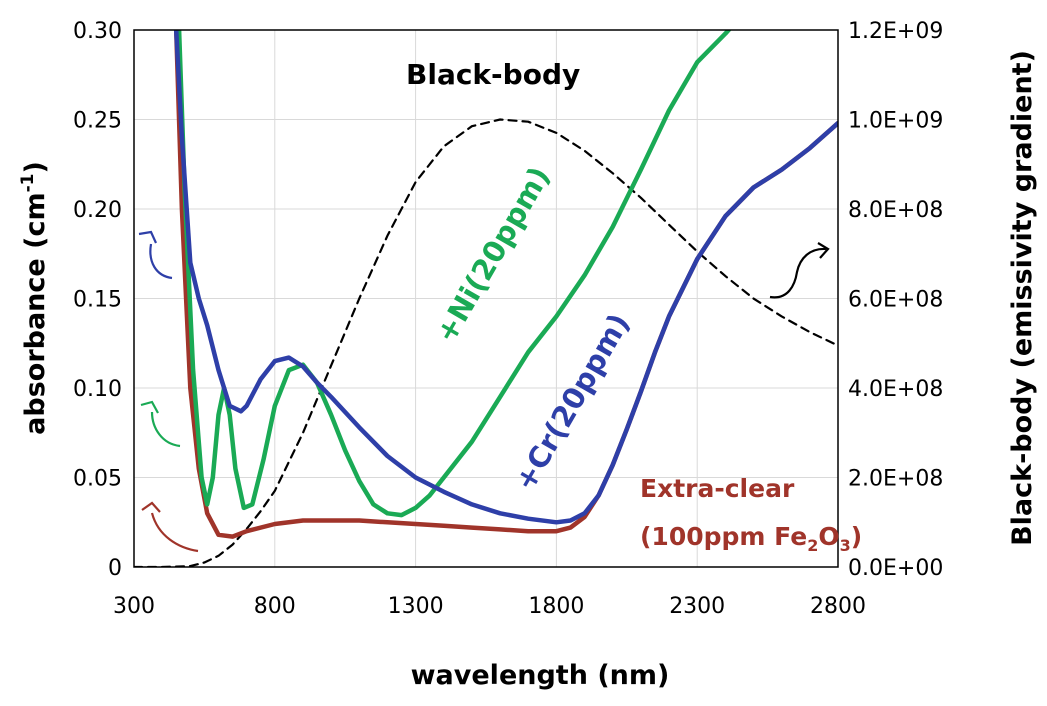  What do you see at coordinates (838, 606) in the screenshot?
I see `x-tick-label: 2800` at bounding box center [838, 606].